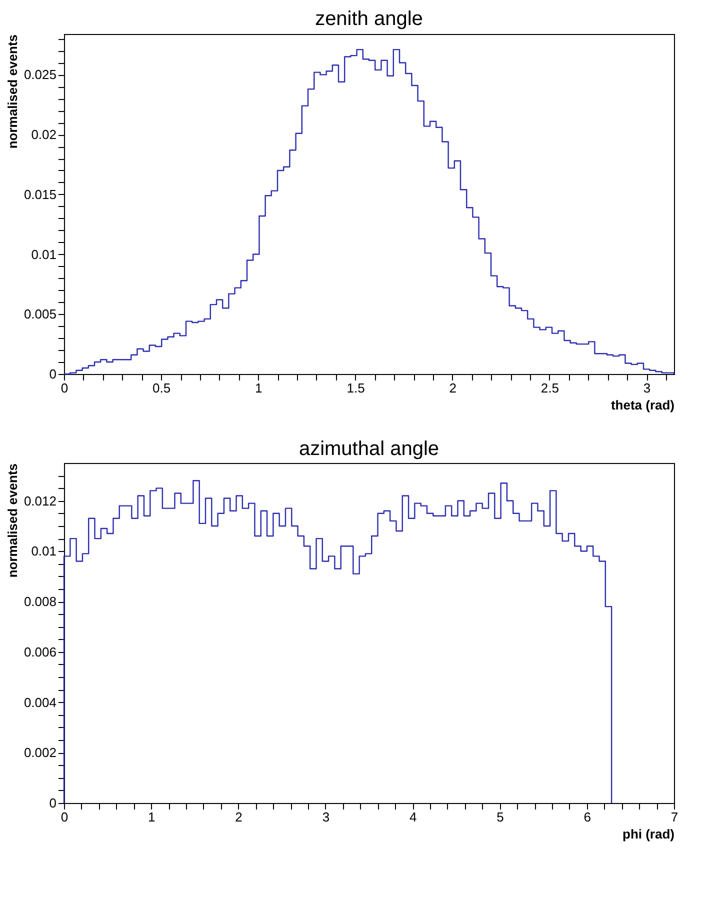 This screenshot has width=720, height=915. What do you see at coordinates (161, 388) in the screenshot?
I see `x-tick-label: 0.5` at bounding box center [161, 388].